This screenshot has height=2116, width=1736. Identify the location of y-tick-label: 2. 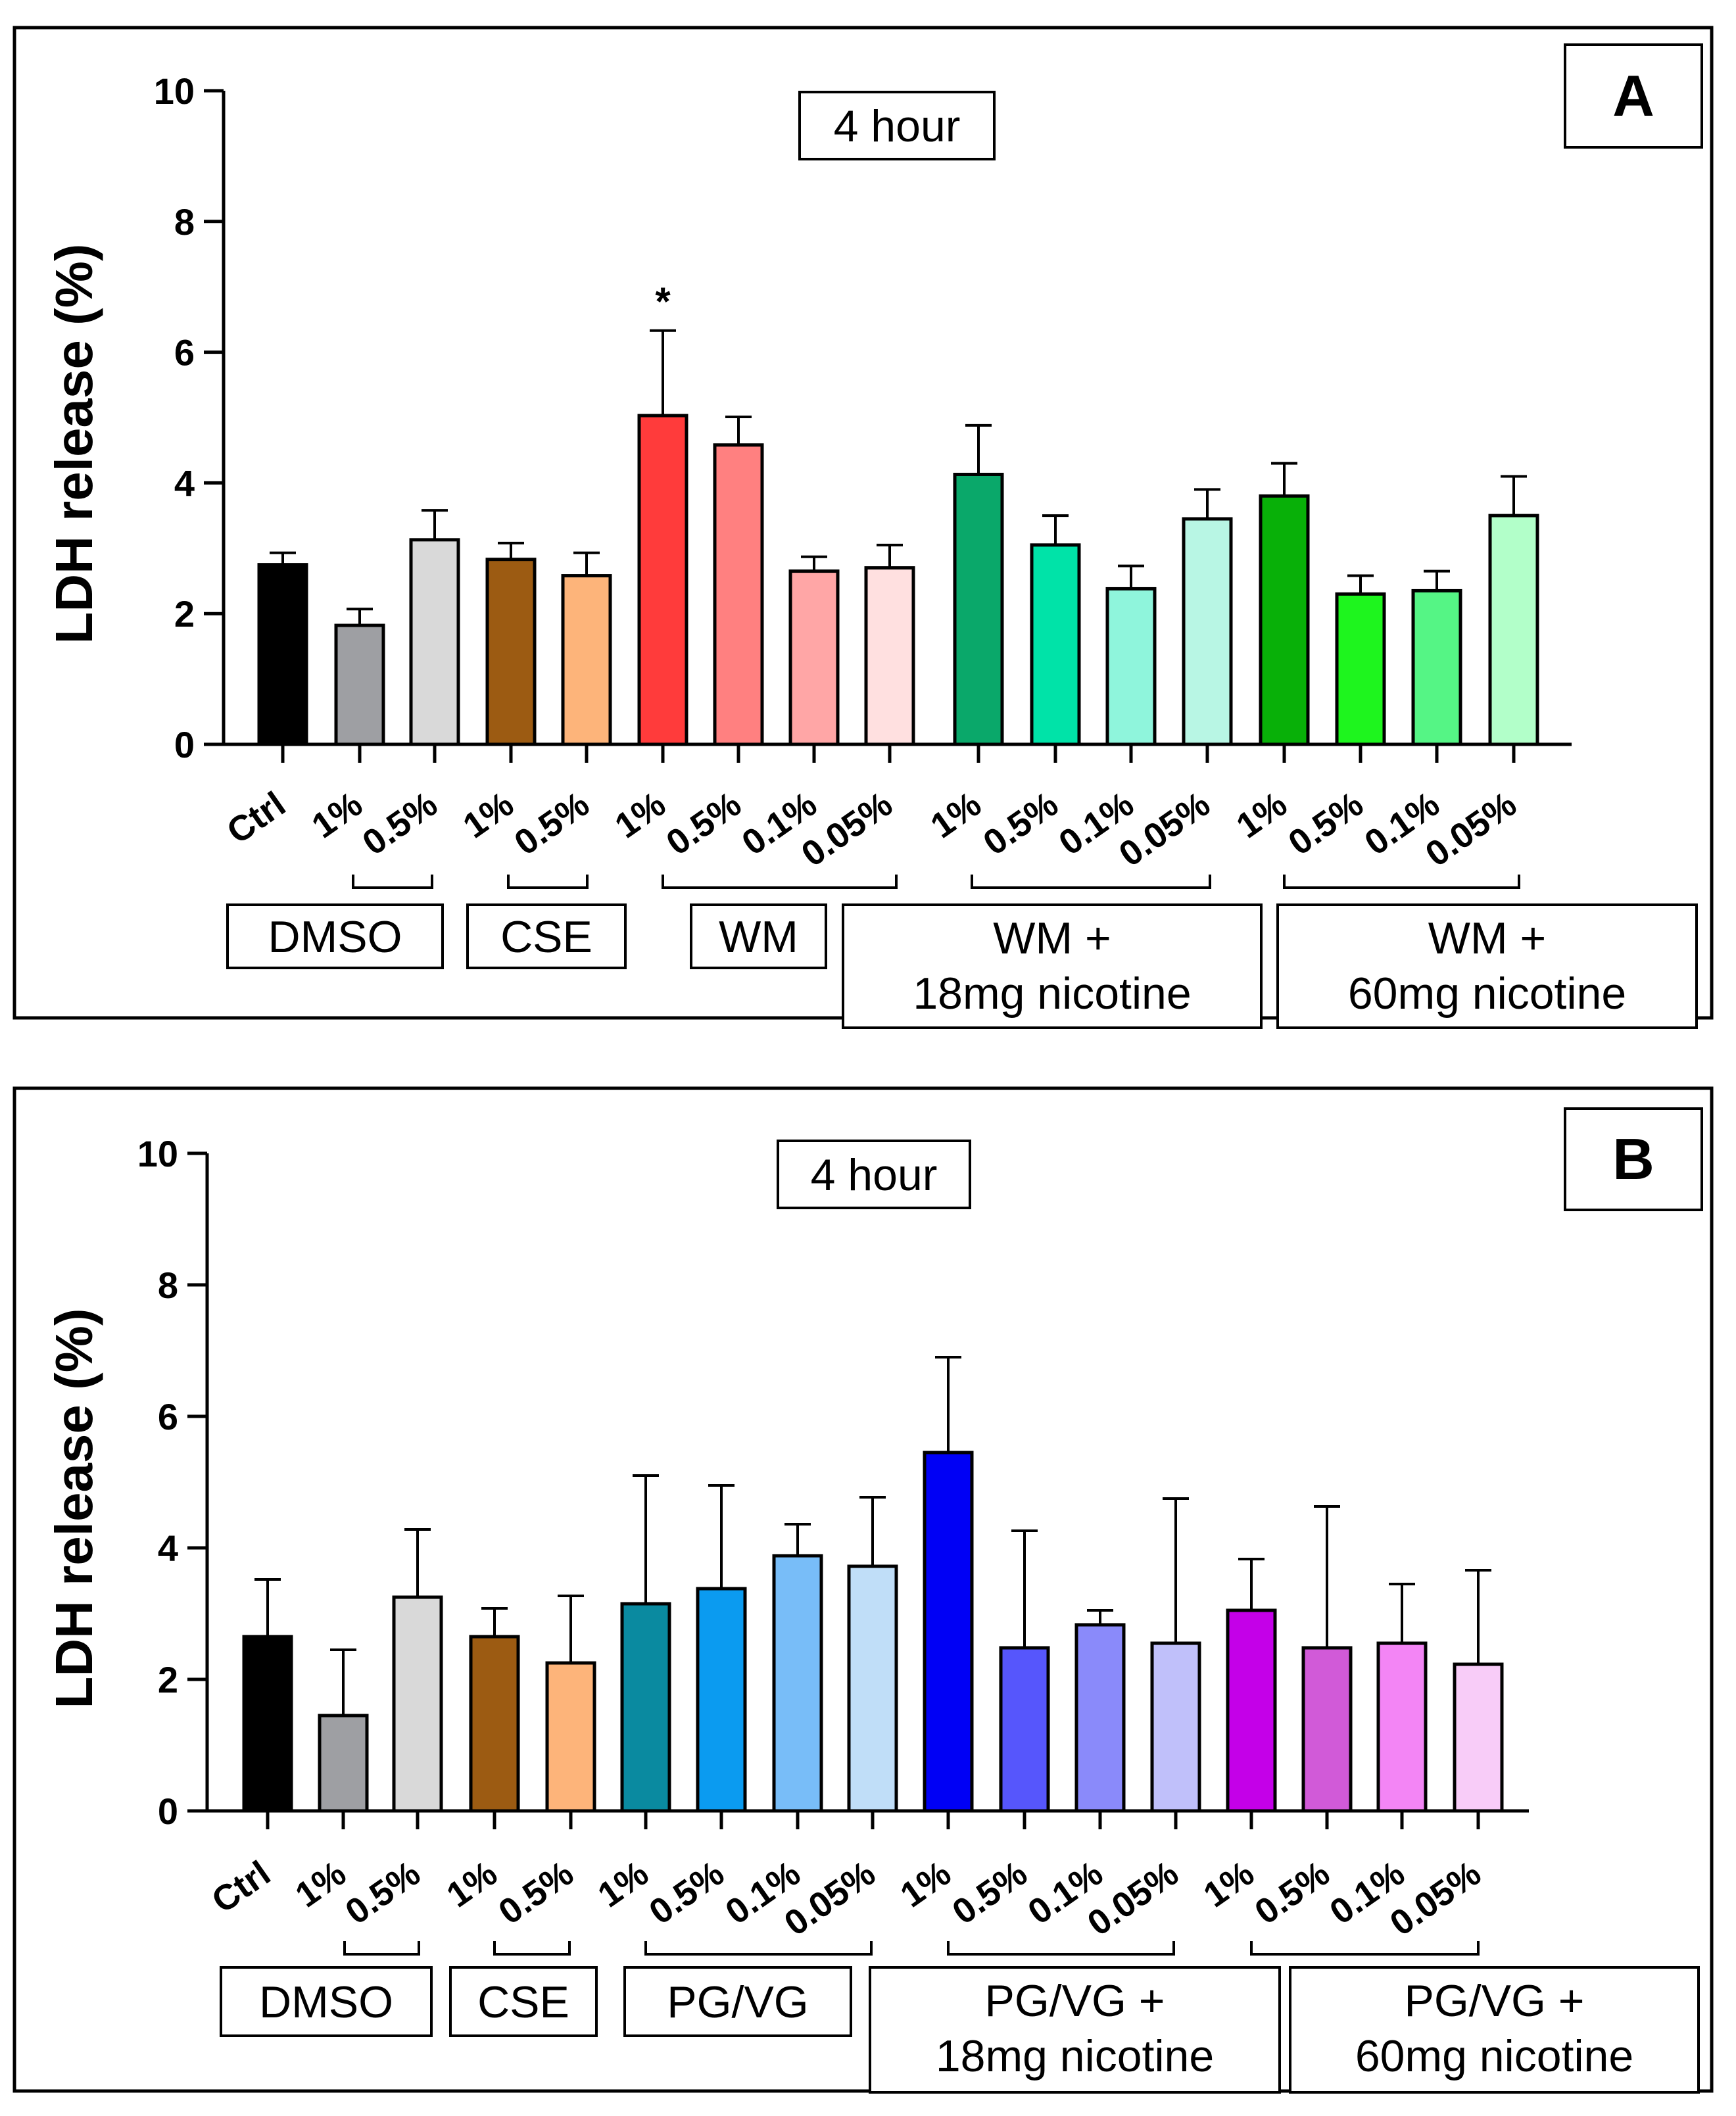
(168, 1679).